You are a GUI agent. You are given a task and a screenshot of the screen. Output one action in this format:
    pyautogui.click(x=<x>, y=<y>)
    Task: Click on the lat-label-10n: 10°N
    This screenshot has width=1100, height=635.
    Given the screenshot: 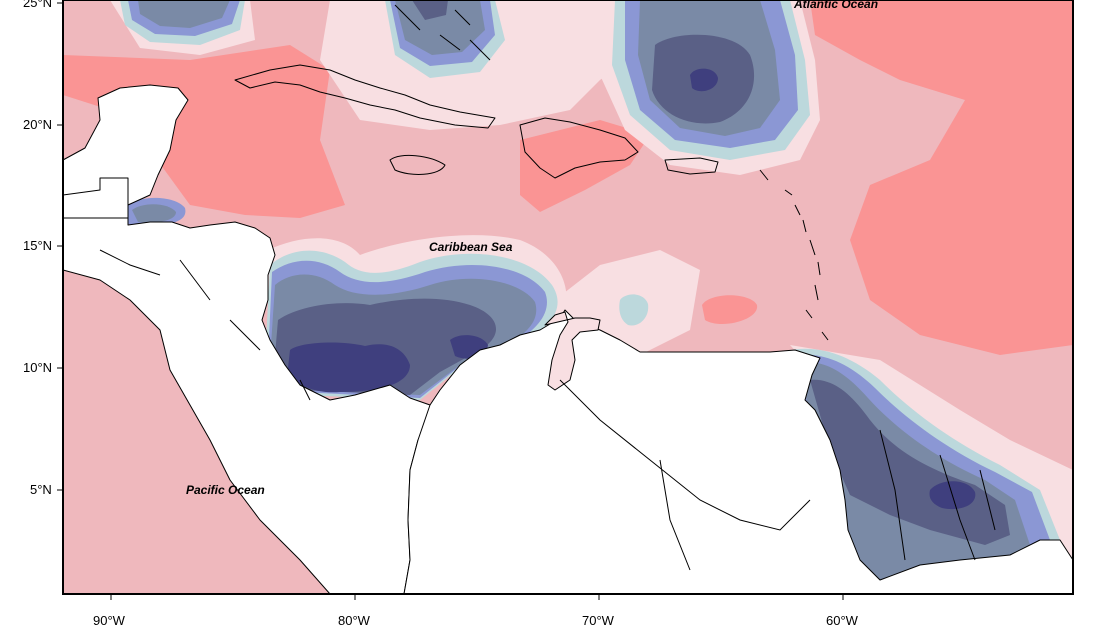 What is the action you would take?
    pyautogui.click(x=38, y=367)
    